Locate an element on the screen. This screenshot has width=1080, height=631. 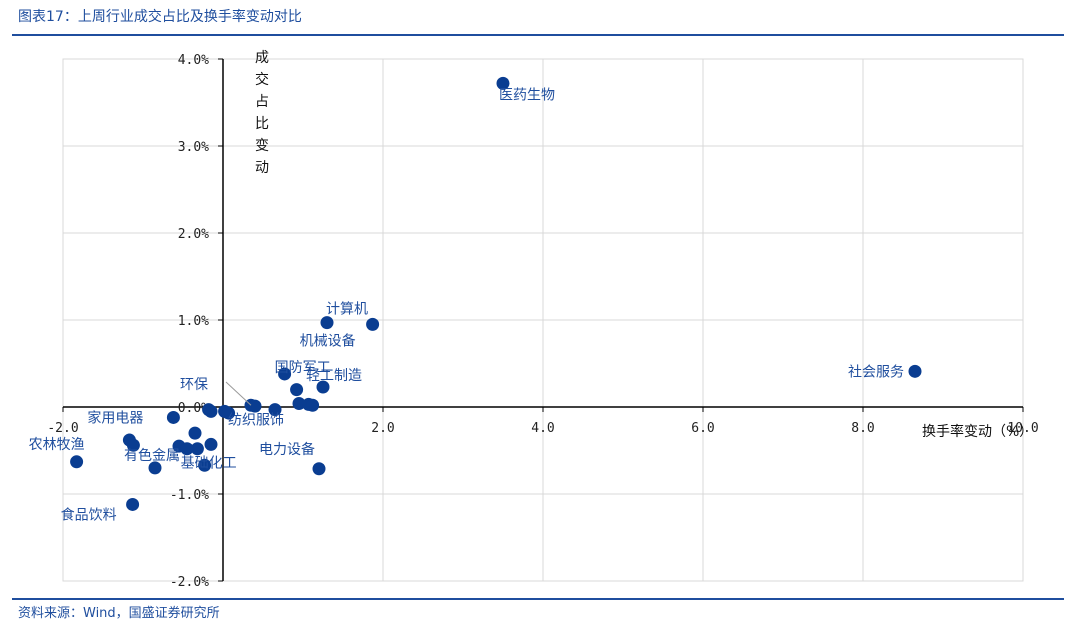
source-note: 资料来源：Wind，国盛证券研究所 is located at coordinates (119, 613).